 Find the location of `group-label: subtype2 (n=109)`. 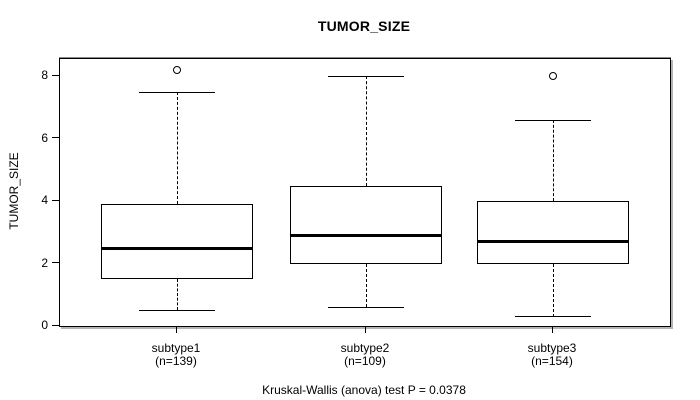

group-label: subtype2 (n=109) is located at coordinates (365, 355).